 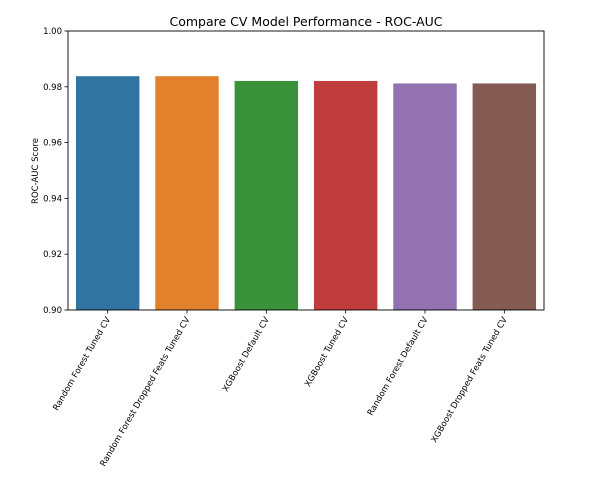 What do you see at coordinates (52, 144) in the screenshot?
I see `y-tick-label: 0.96` at bounding box center [52, 144].